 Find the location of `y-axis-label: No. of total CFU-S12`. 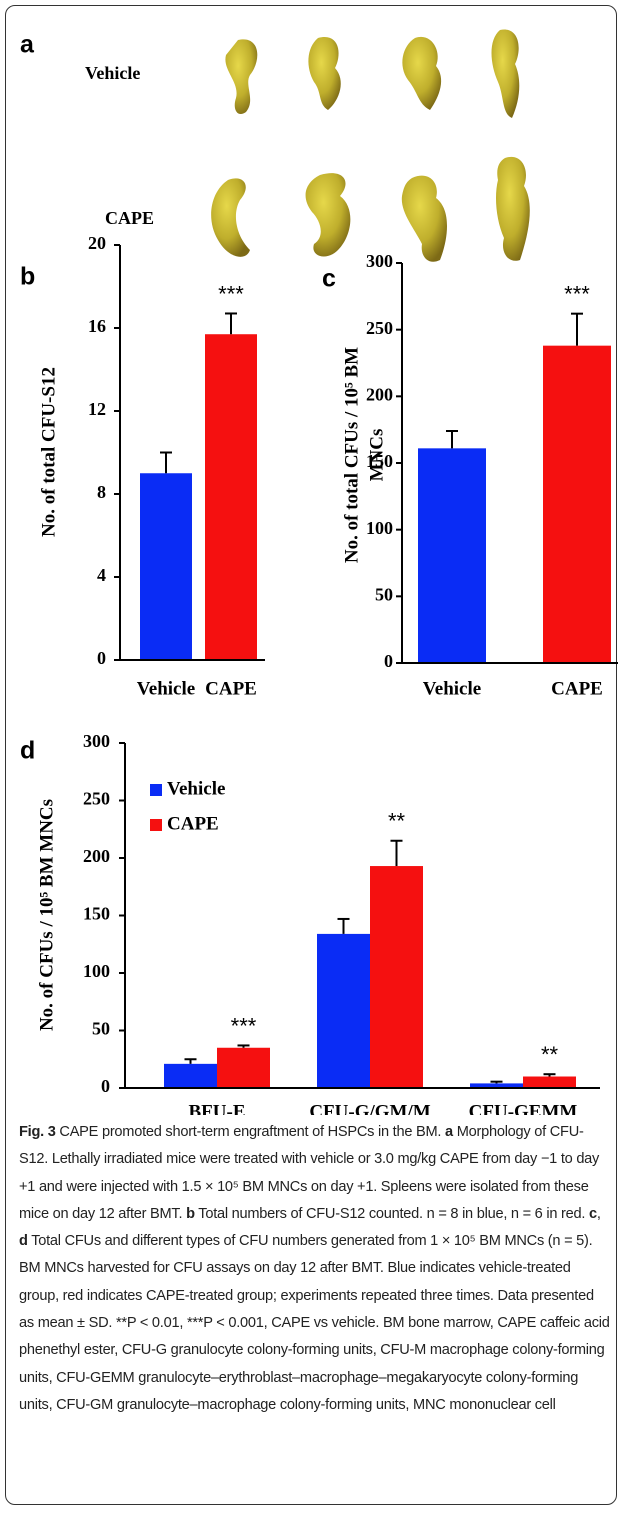

y-axis-label: No. of total CFU-S12 is located at coordinates (48, 452).